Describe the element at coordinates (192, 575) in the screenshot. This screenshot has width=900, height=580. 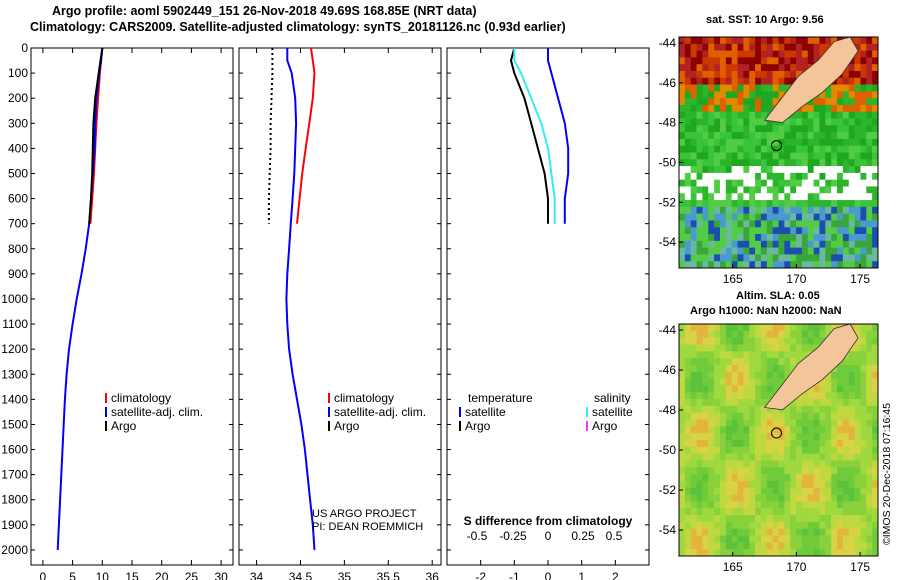
I see `x-tick-label-temperature: 25` at that location.